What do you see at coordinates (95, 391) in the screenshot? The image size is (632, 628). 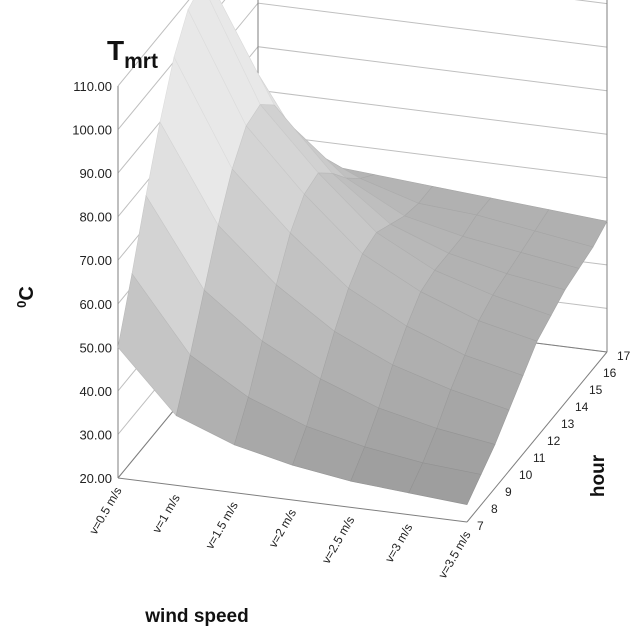 I see `z-tick-label: 40.00` at bounding box center [95, 391].